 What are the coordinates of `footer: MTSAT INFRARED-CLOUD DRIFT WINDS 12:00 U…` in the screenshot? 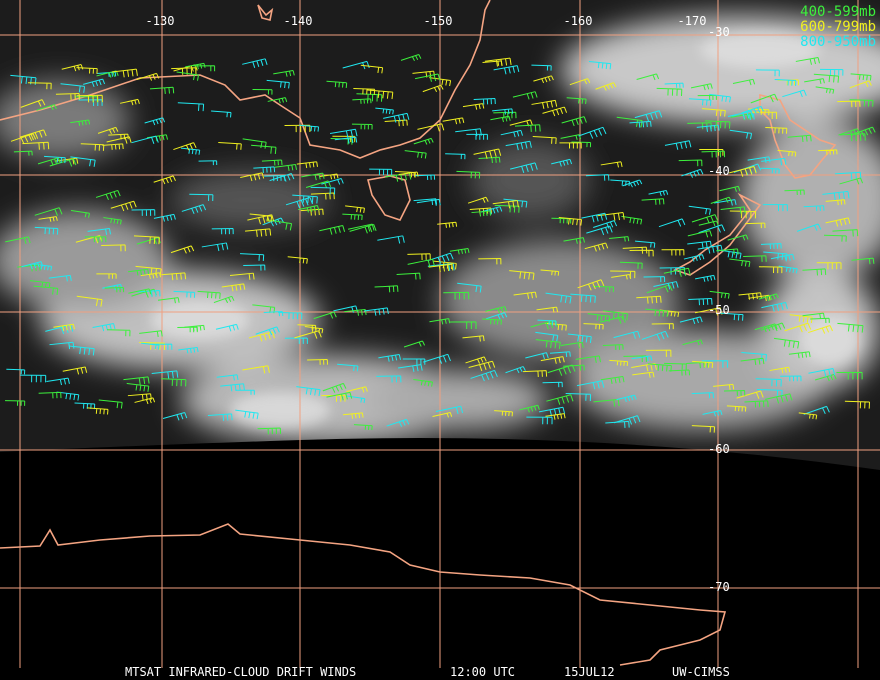 It's located at (427, 672).